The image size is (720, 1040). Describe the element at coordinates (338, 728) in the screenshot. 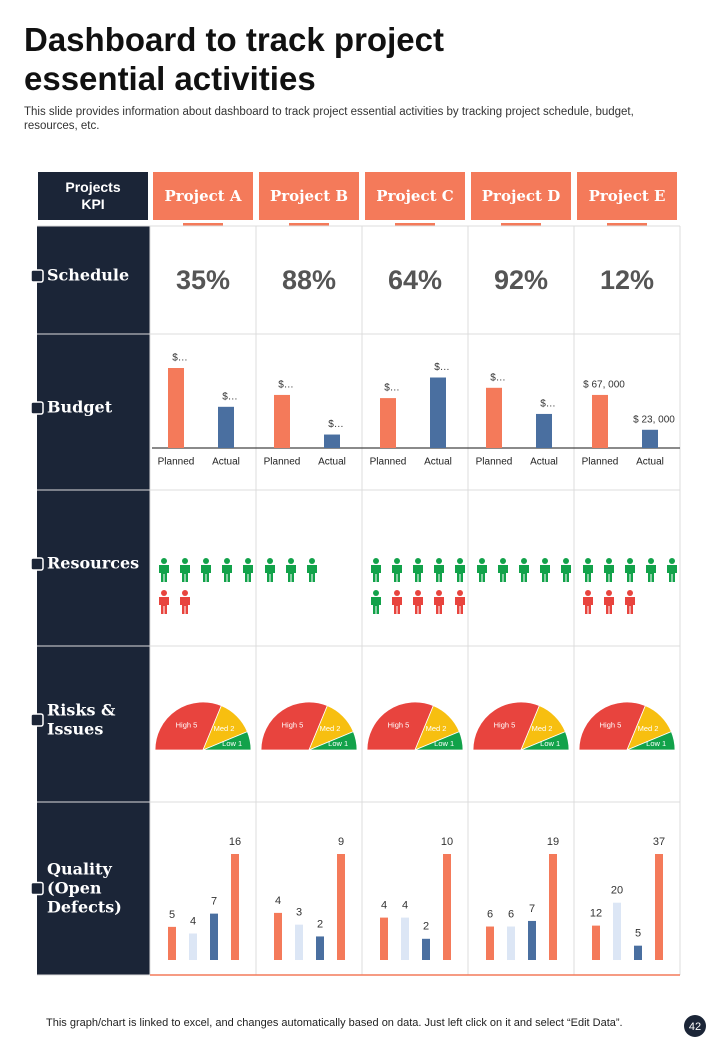

I see `risk-value: 2` at that location.